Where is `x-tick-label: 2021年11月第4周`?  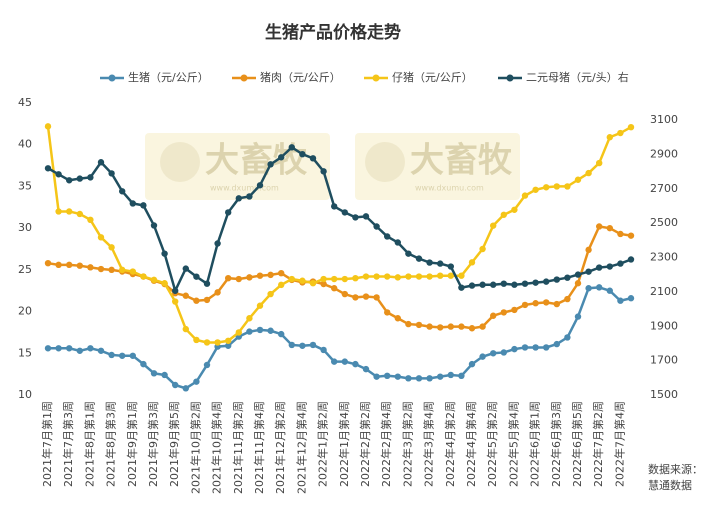
x-tick-label: 2021年11月第4周 is located at coordinates (259, 447).